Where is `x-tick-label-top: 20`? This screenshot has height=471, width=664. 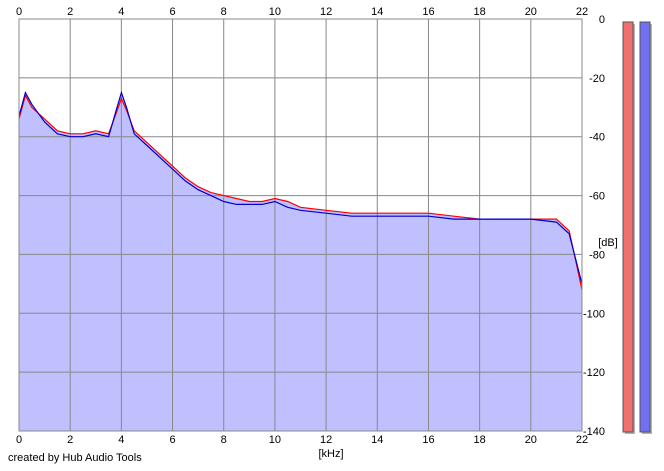 x-tick-label-top: 20 is located at coordinates (531, 12).